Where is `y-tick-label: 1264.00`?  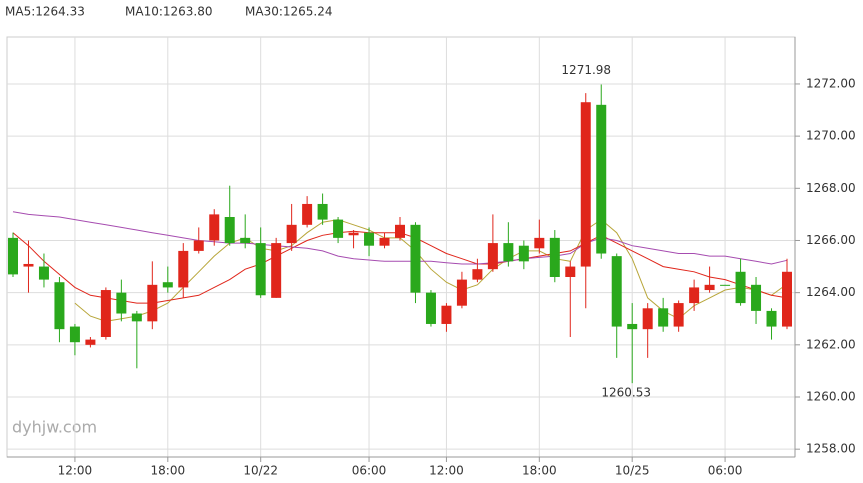 y-tick-label: 1264.00 is located at coordinates (831, 292).